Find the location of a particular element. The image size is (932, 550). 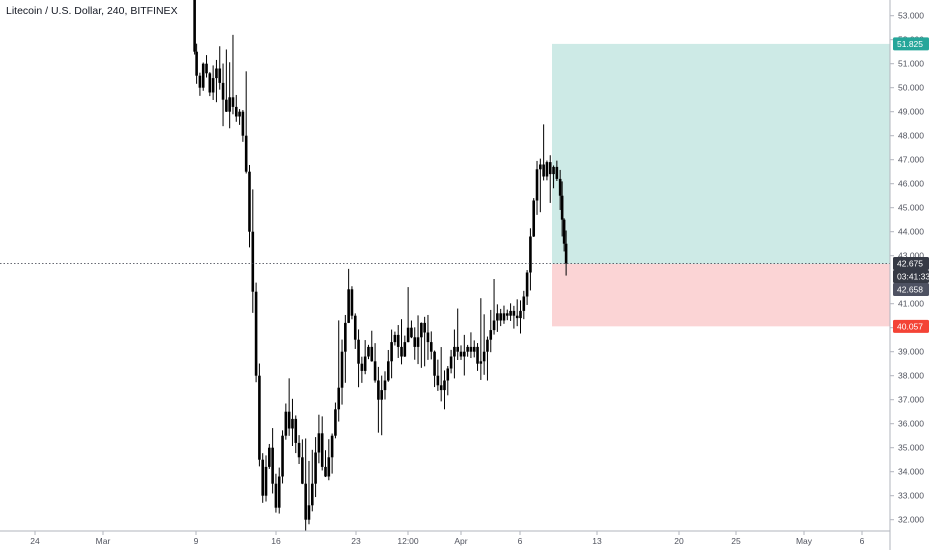

bar-countdown-badge-bg is located at coordinates (911, 276).